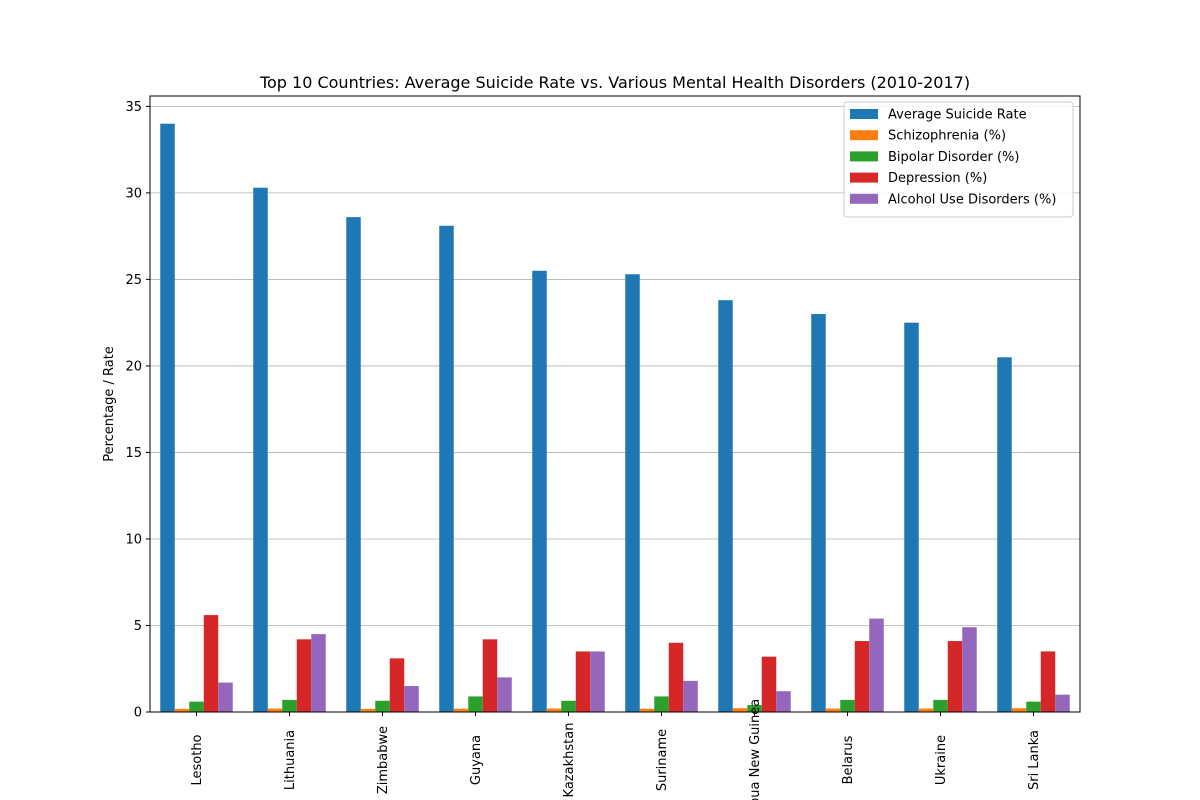 This screenshot has height=800, width=1200. I want to click on y-tick-label: 25, so click(133, 280).